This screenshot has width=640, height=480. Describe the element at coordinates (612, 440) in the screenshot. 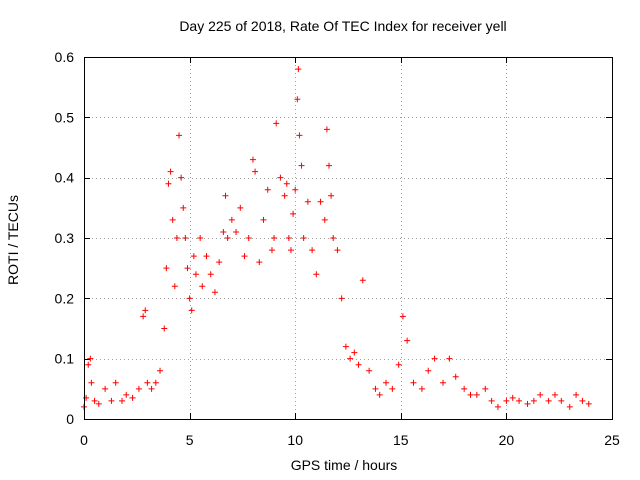

I see `x-tick-label: 25` at that location.